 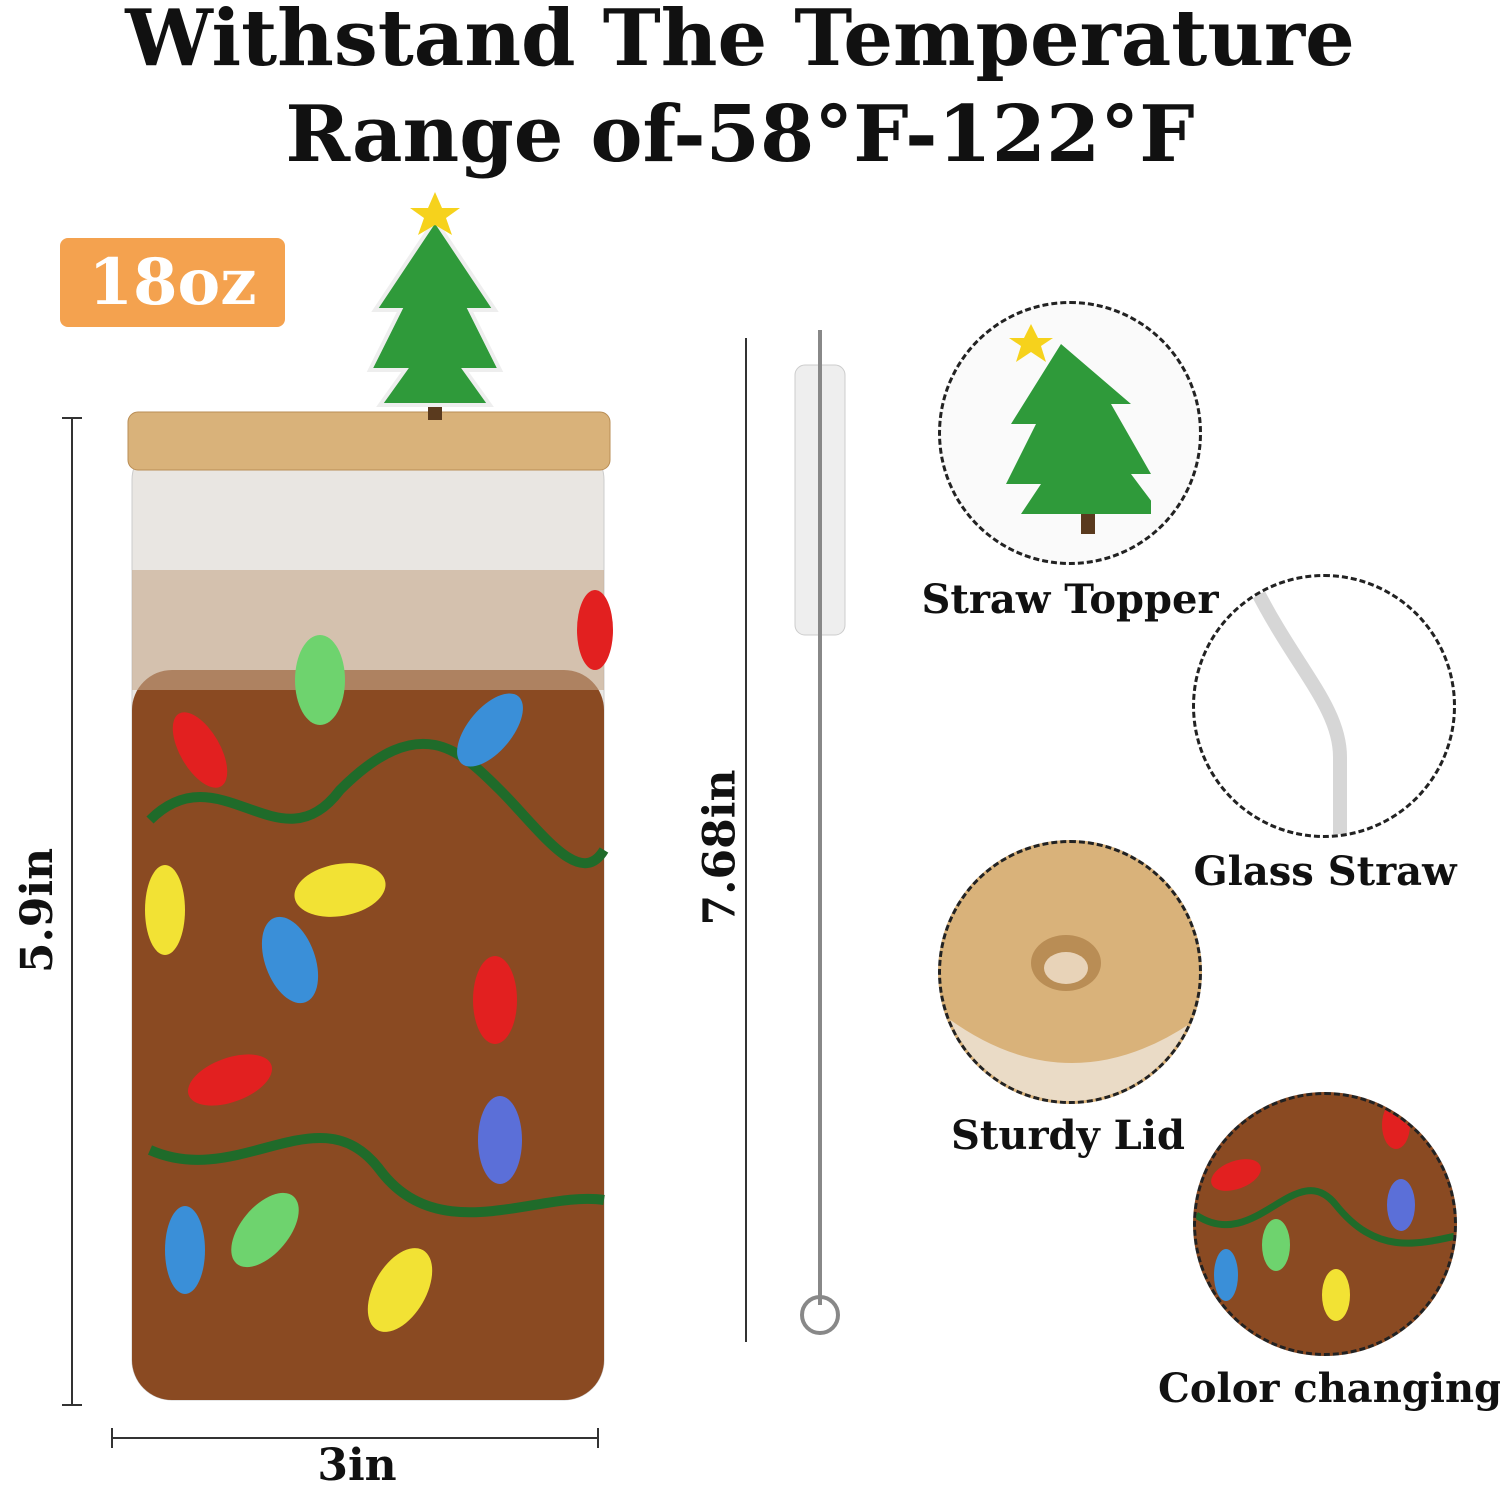 What do you see at coordinates (72, 911) in the screenshot?
I see `height-dimension-line` at bounding box center [72, 911].